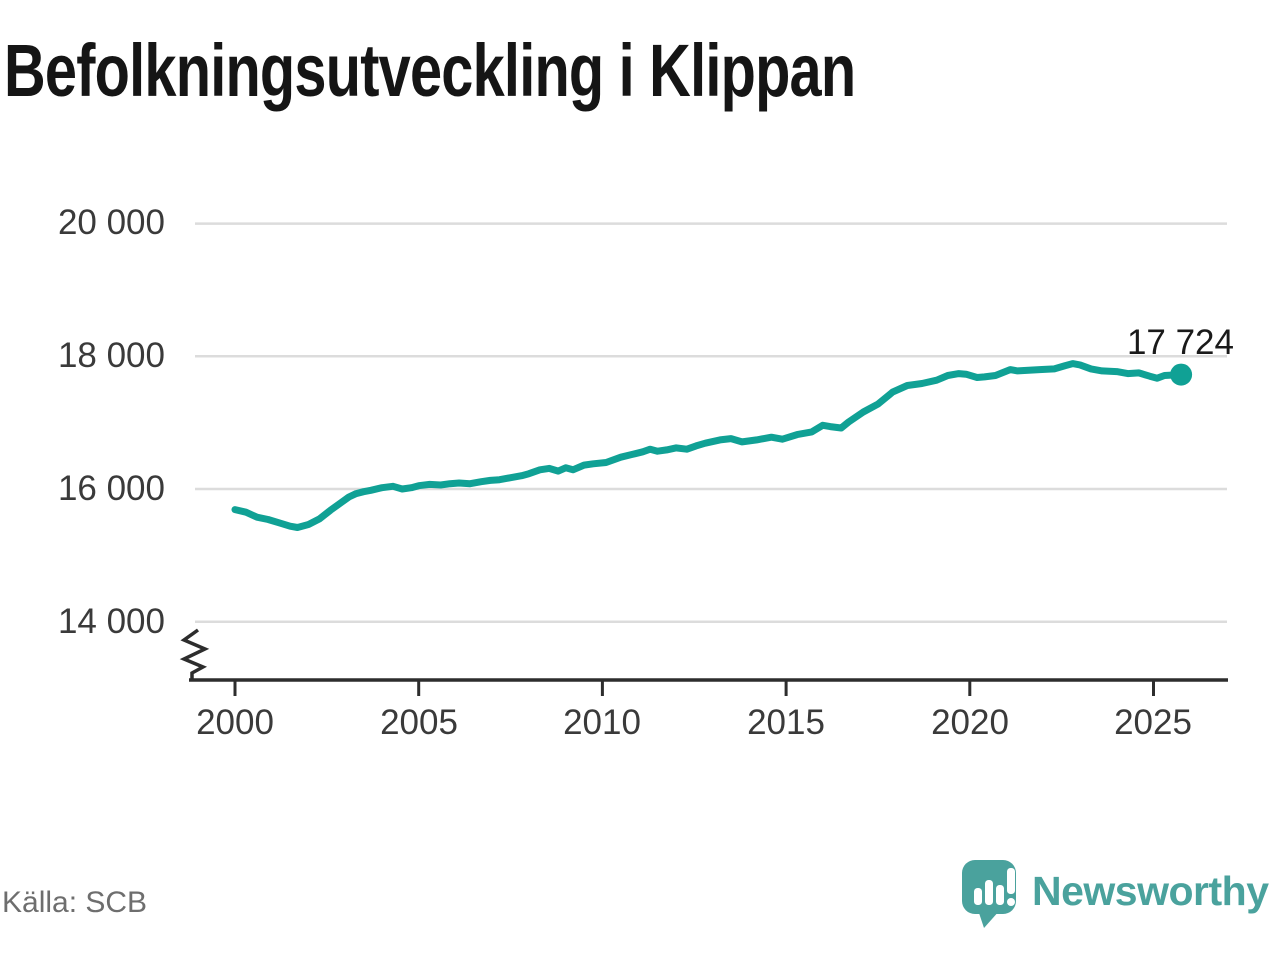 This screenshot has height=960, width=1280. What do you see at coordinates (111, 488) in the screenshot?
I see `y-tick-label: 16 000` at bounding box center [111, 488].